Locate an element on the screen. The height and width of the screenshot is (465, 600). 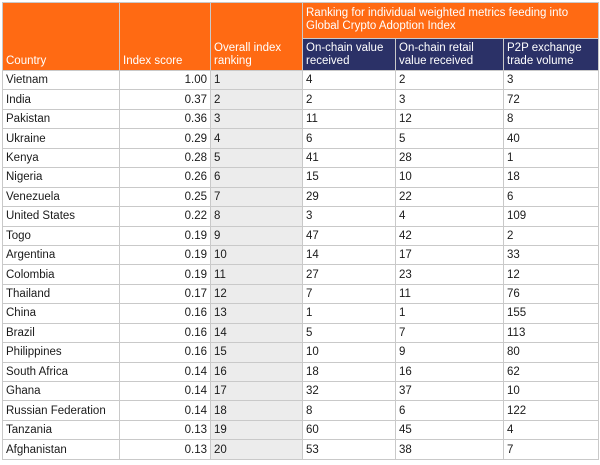
cell-p2p-volume: 8 is located at coordinates (551, 119).